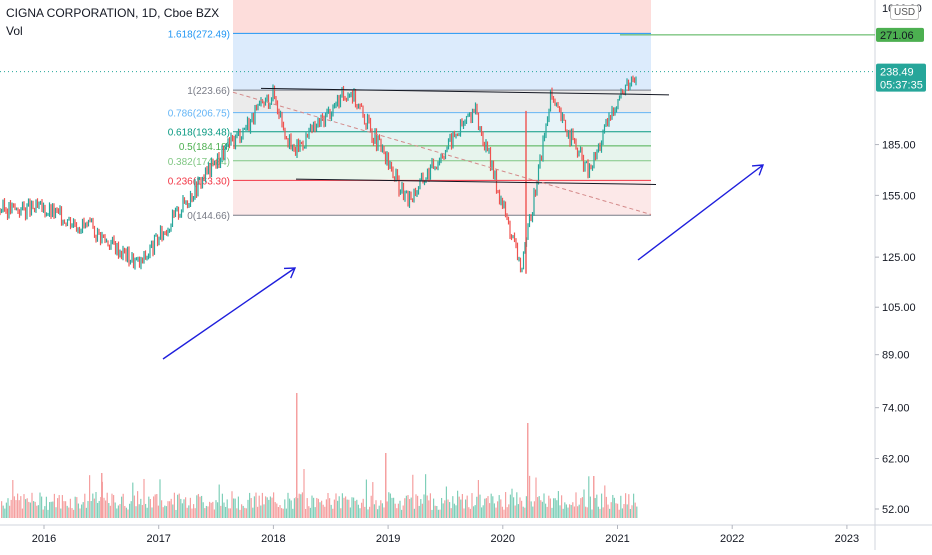  What do you see at coordinates (208, 91) in the screenshot?
I see `fib-level-label: 1(223.66)` at bounding box center [208, 91].